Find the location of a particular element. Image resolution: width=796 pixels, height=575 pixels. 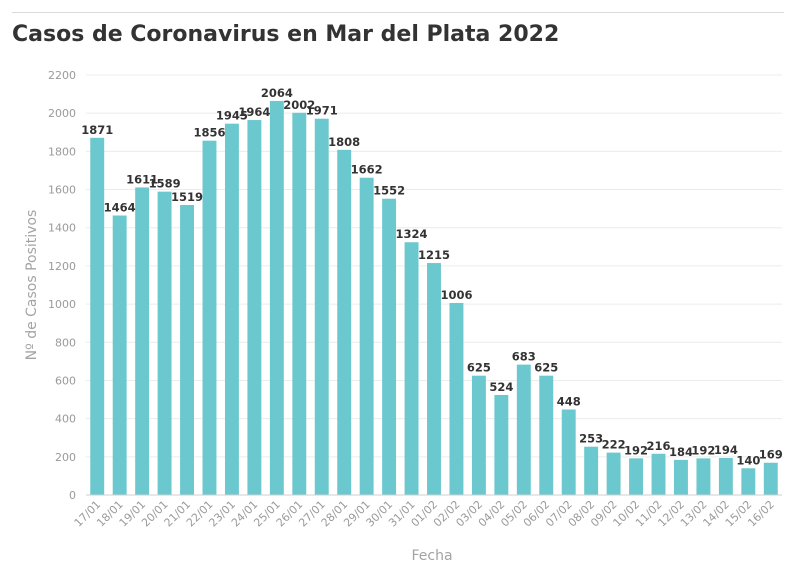

data-label: 1964 is located at coordinates (254, 112).